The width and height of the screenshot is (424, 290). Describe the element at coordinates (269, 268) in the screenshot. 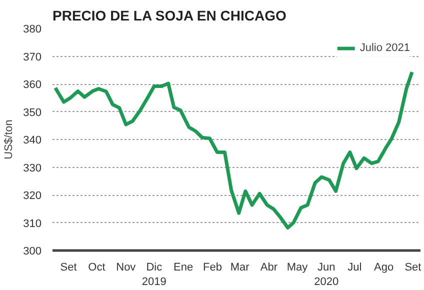

I see `x-tick-label: Abr` at that location.